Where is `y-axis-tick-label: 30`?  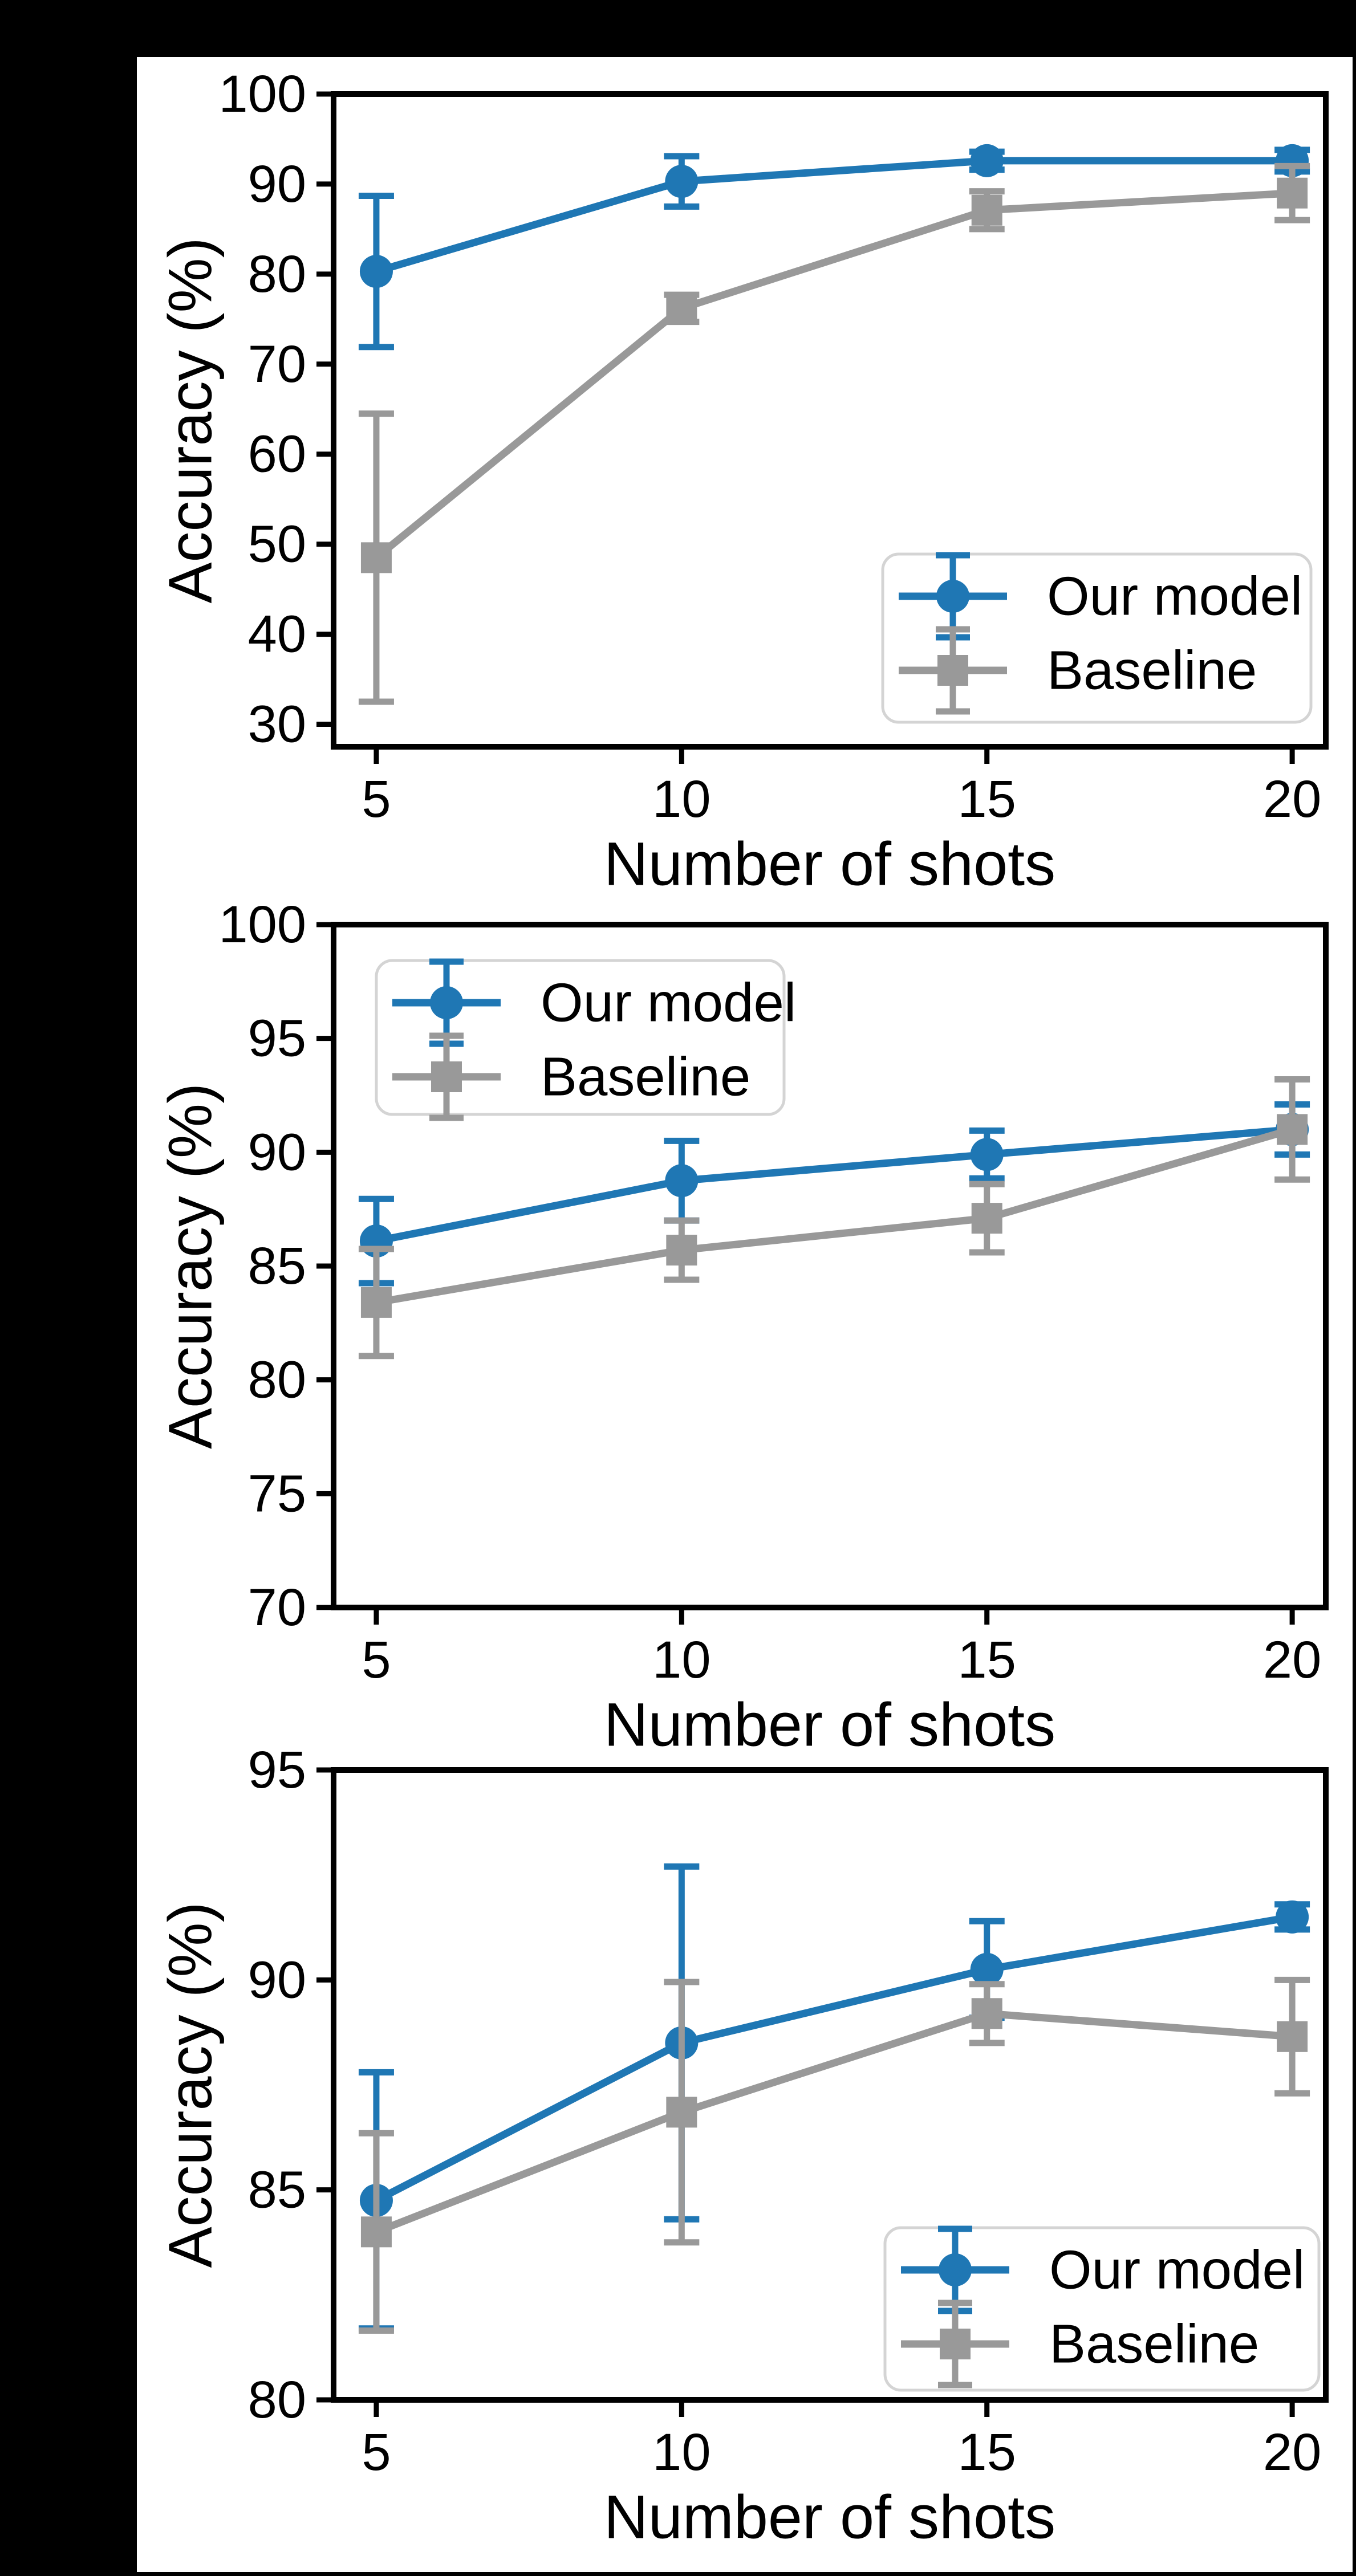
y-axis-tick-label: 30 is located at coordinates (277, 724).